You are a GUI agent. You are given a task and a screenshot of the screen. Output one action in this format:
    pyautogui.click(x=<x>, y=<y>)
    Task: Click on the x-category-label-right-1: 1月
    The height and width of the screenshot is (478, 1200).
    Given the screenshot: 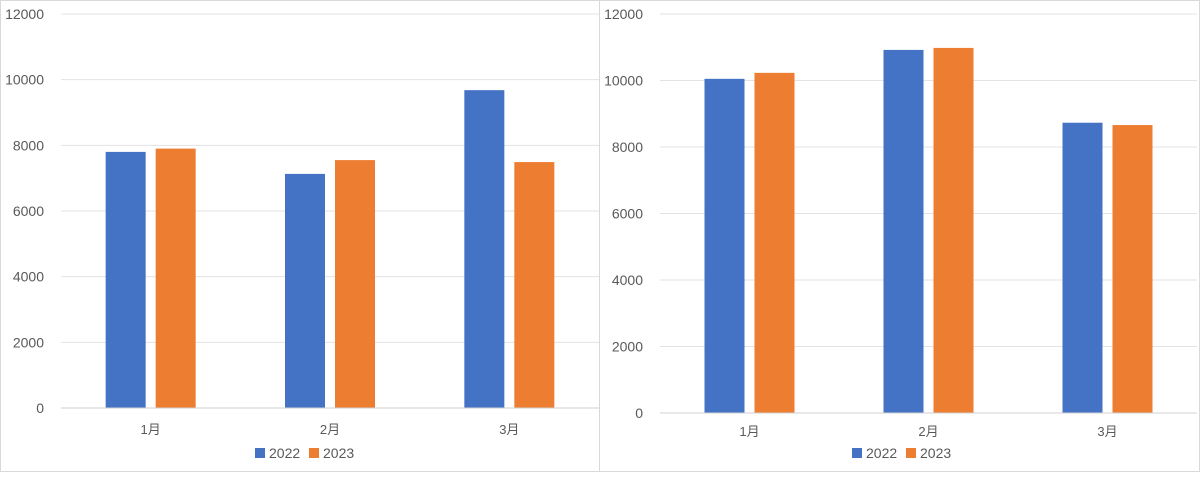 What is the action you would take?
    pyautogui.click(x=749, y=431)
    